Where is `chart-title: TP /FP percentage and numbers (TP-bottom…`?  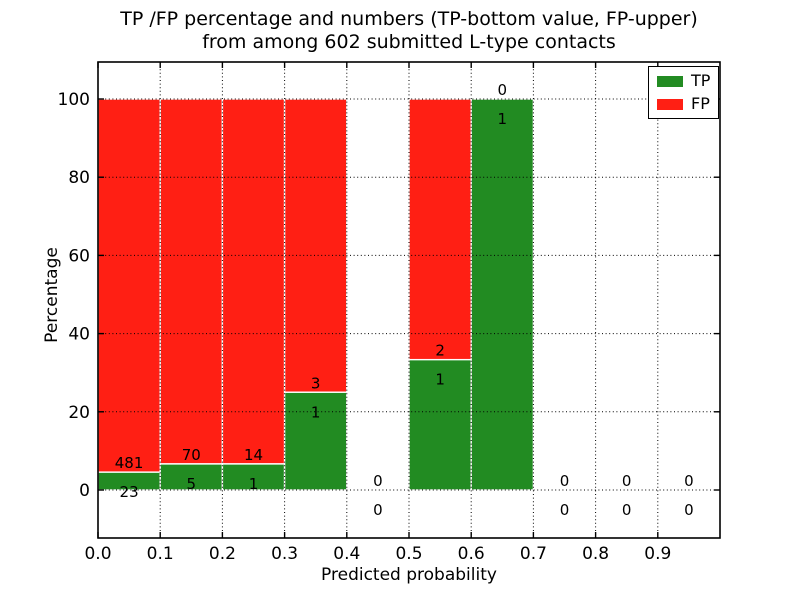
chart-title: TP /FP percentage and numbers (TP-bottom… is located at coordinates (409, 31).